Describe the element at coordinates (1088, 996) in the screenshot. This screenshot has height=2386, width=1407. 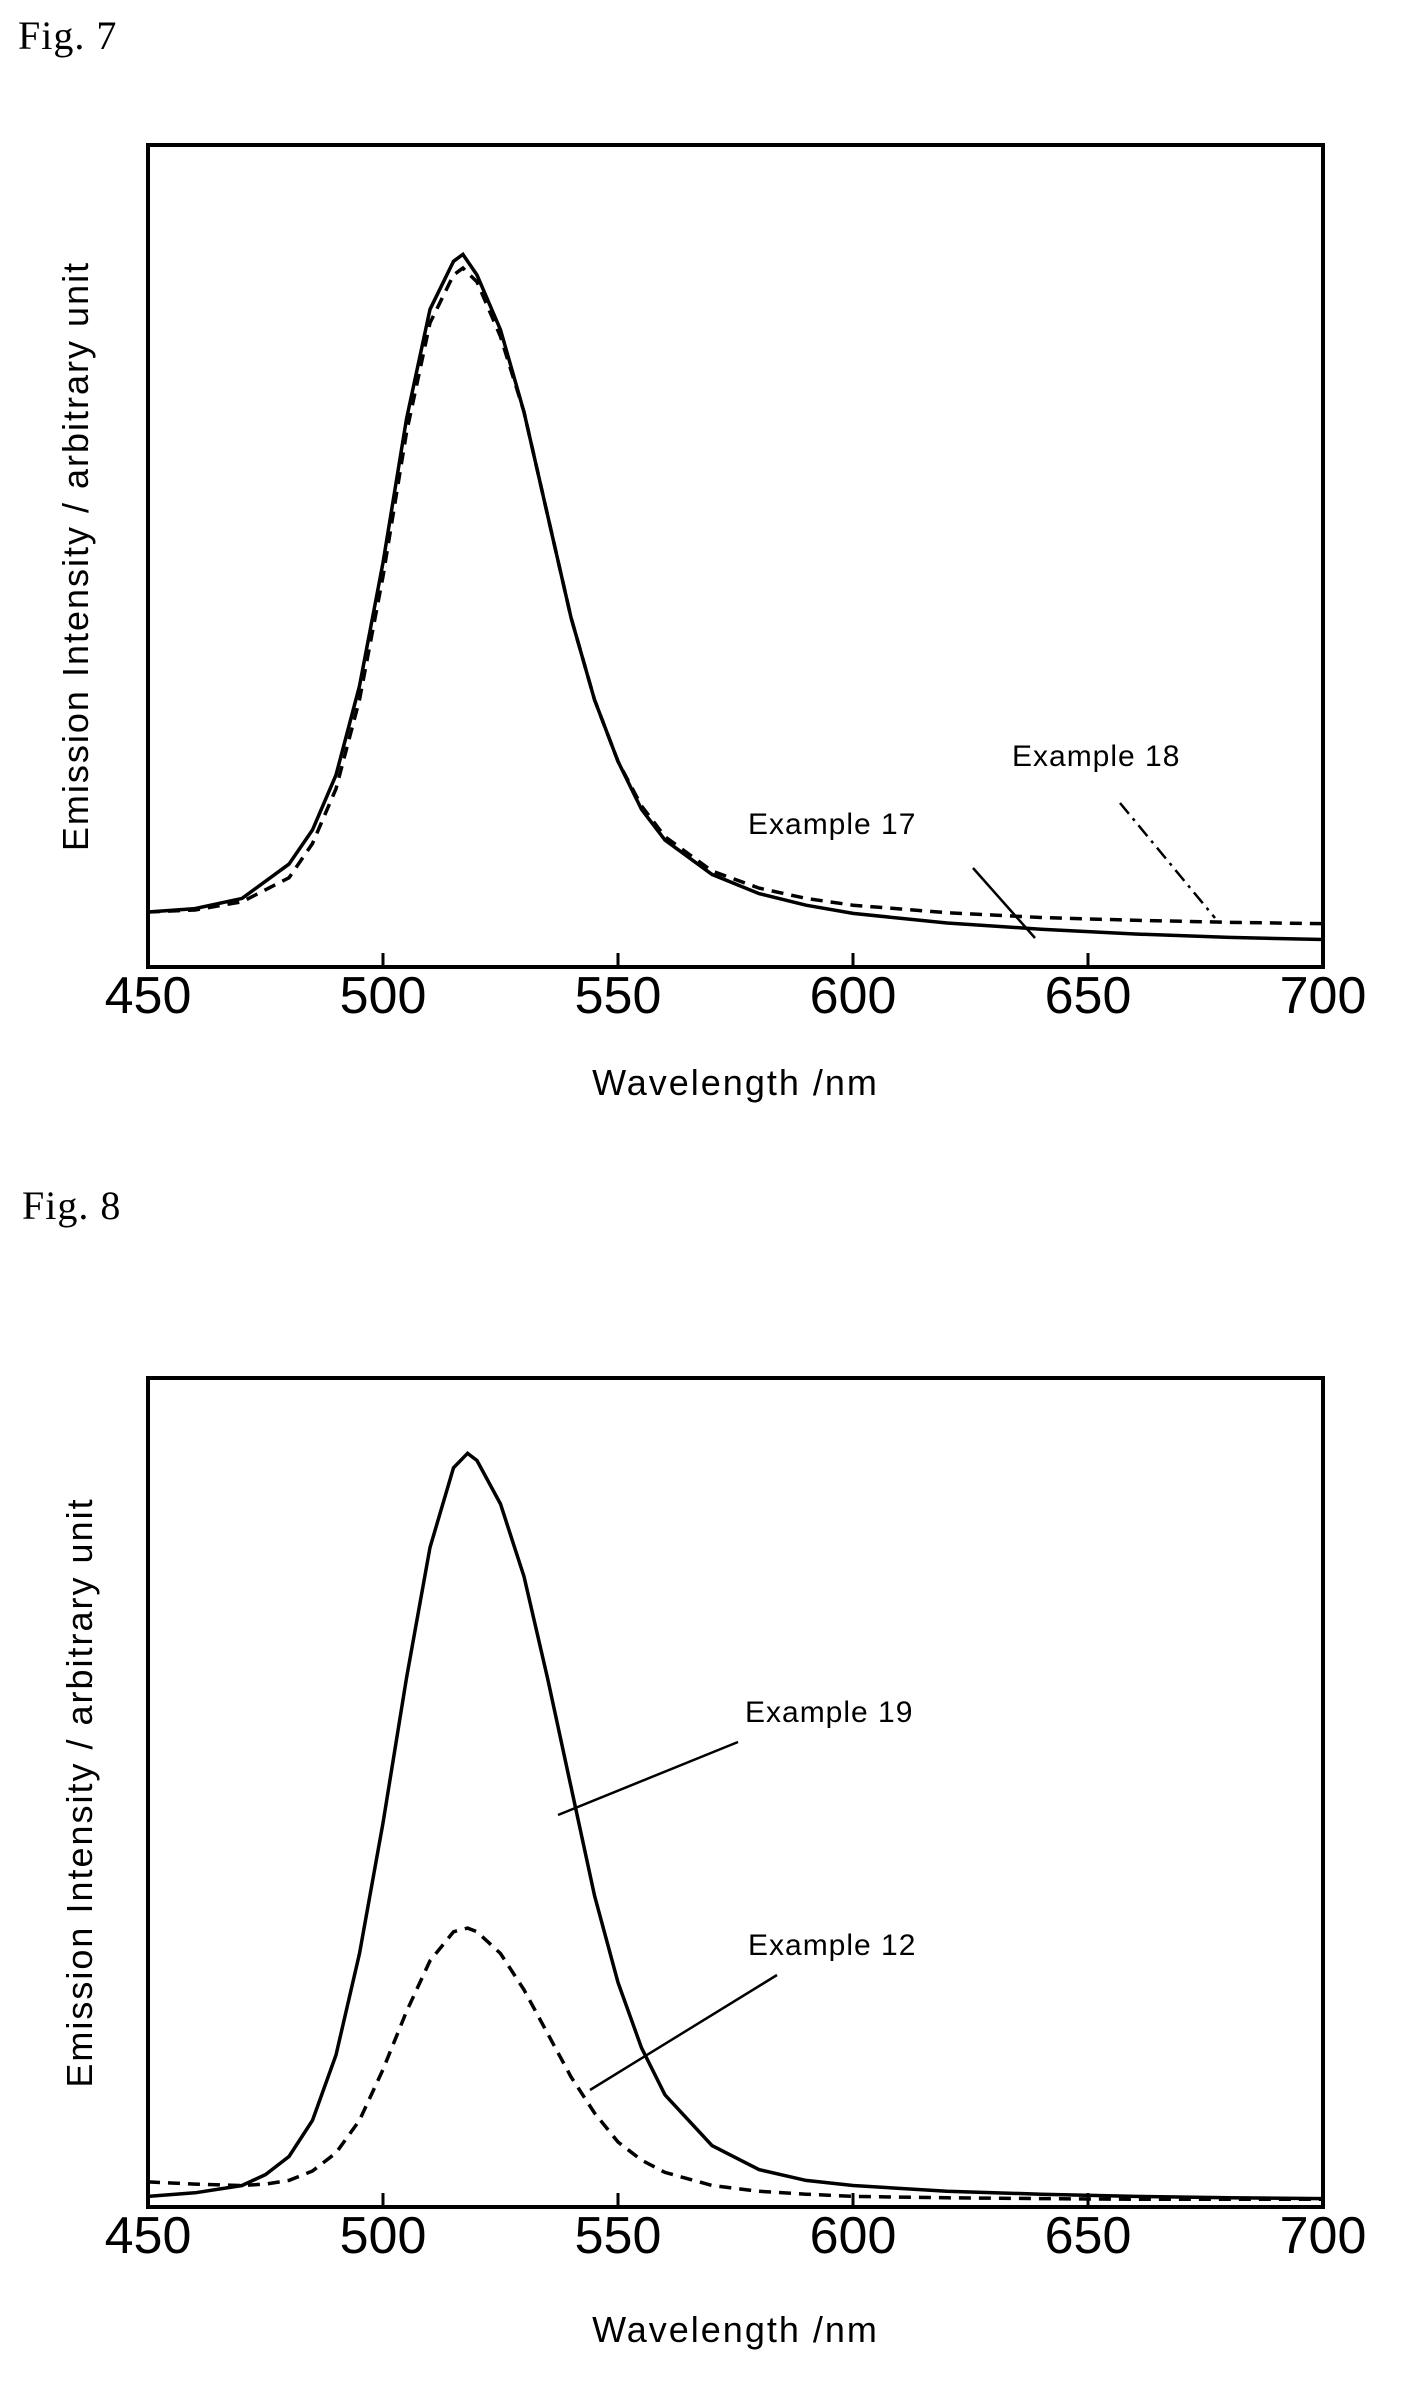
I see `fig7-x-tick-label: 650` at that location.